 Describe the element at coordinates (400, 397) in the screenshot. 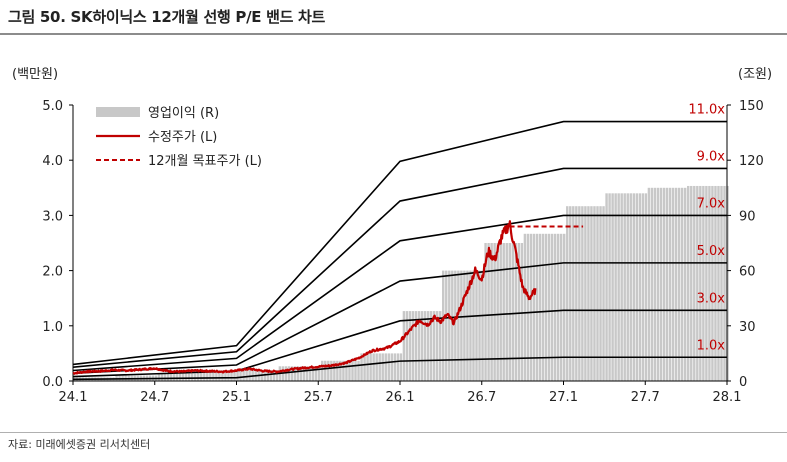

I see `x-tick-label: 26.1` at that location.